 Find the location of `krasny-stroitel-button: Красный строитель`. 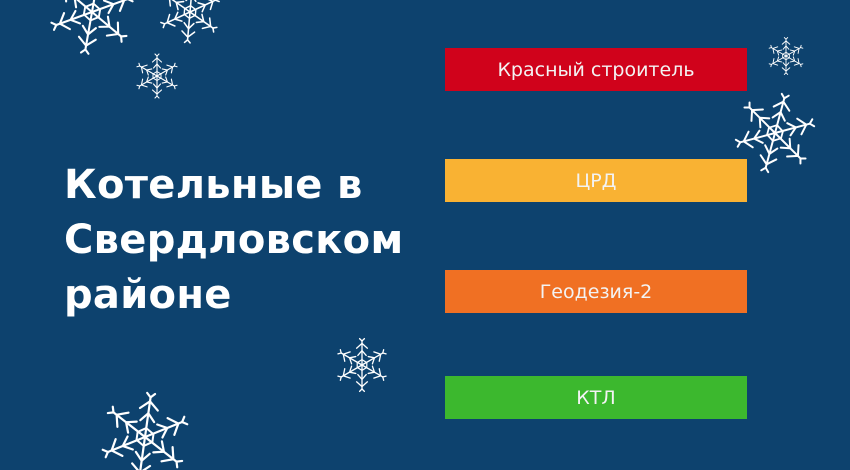

krasny-stroitel-button: Красный строитель is located at coordinates (596, 69).